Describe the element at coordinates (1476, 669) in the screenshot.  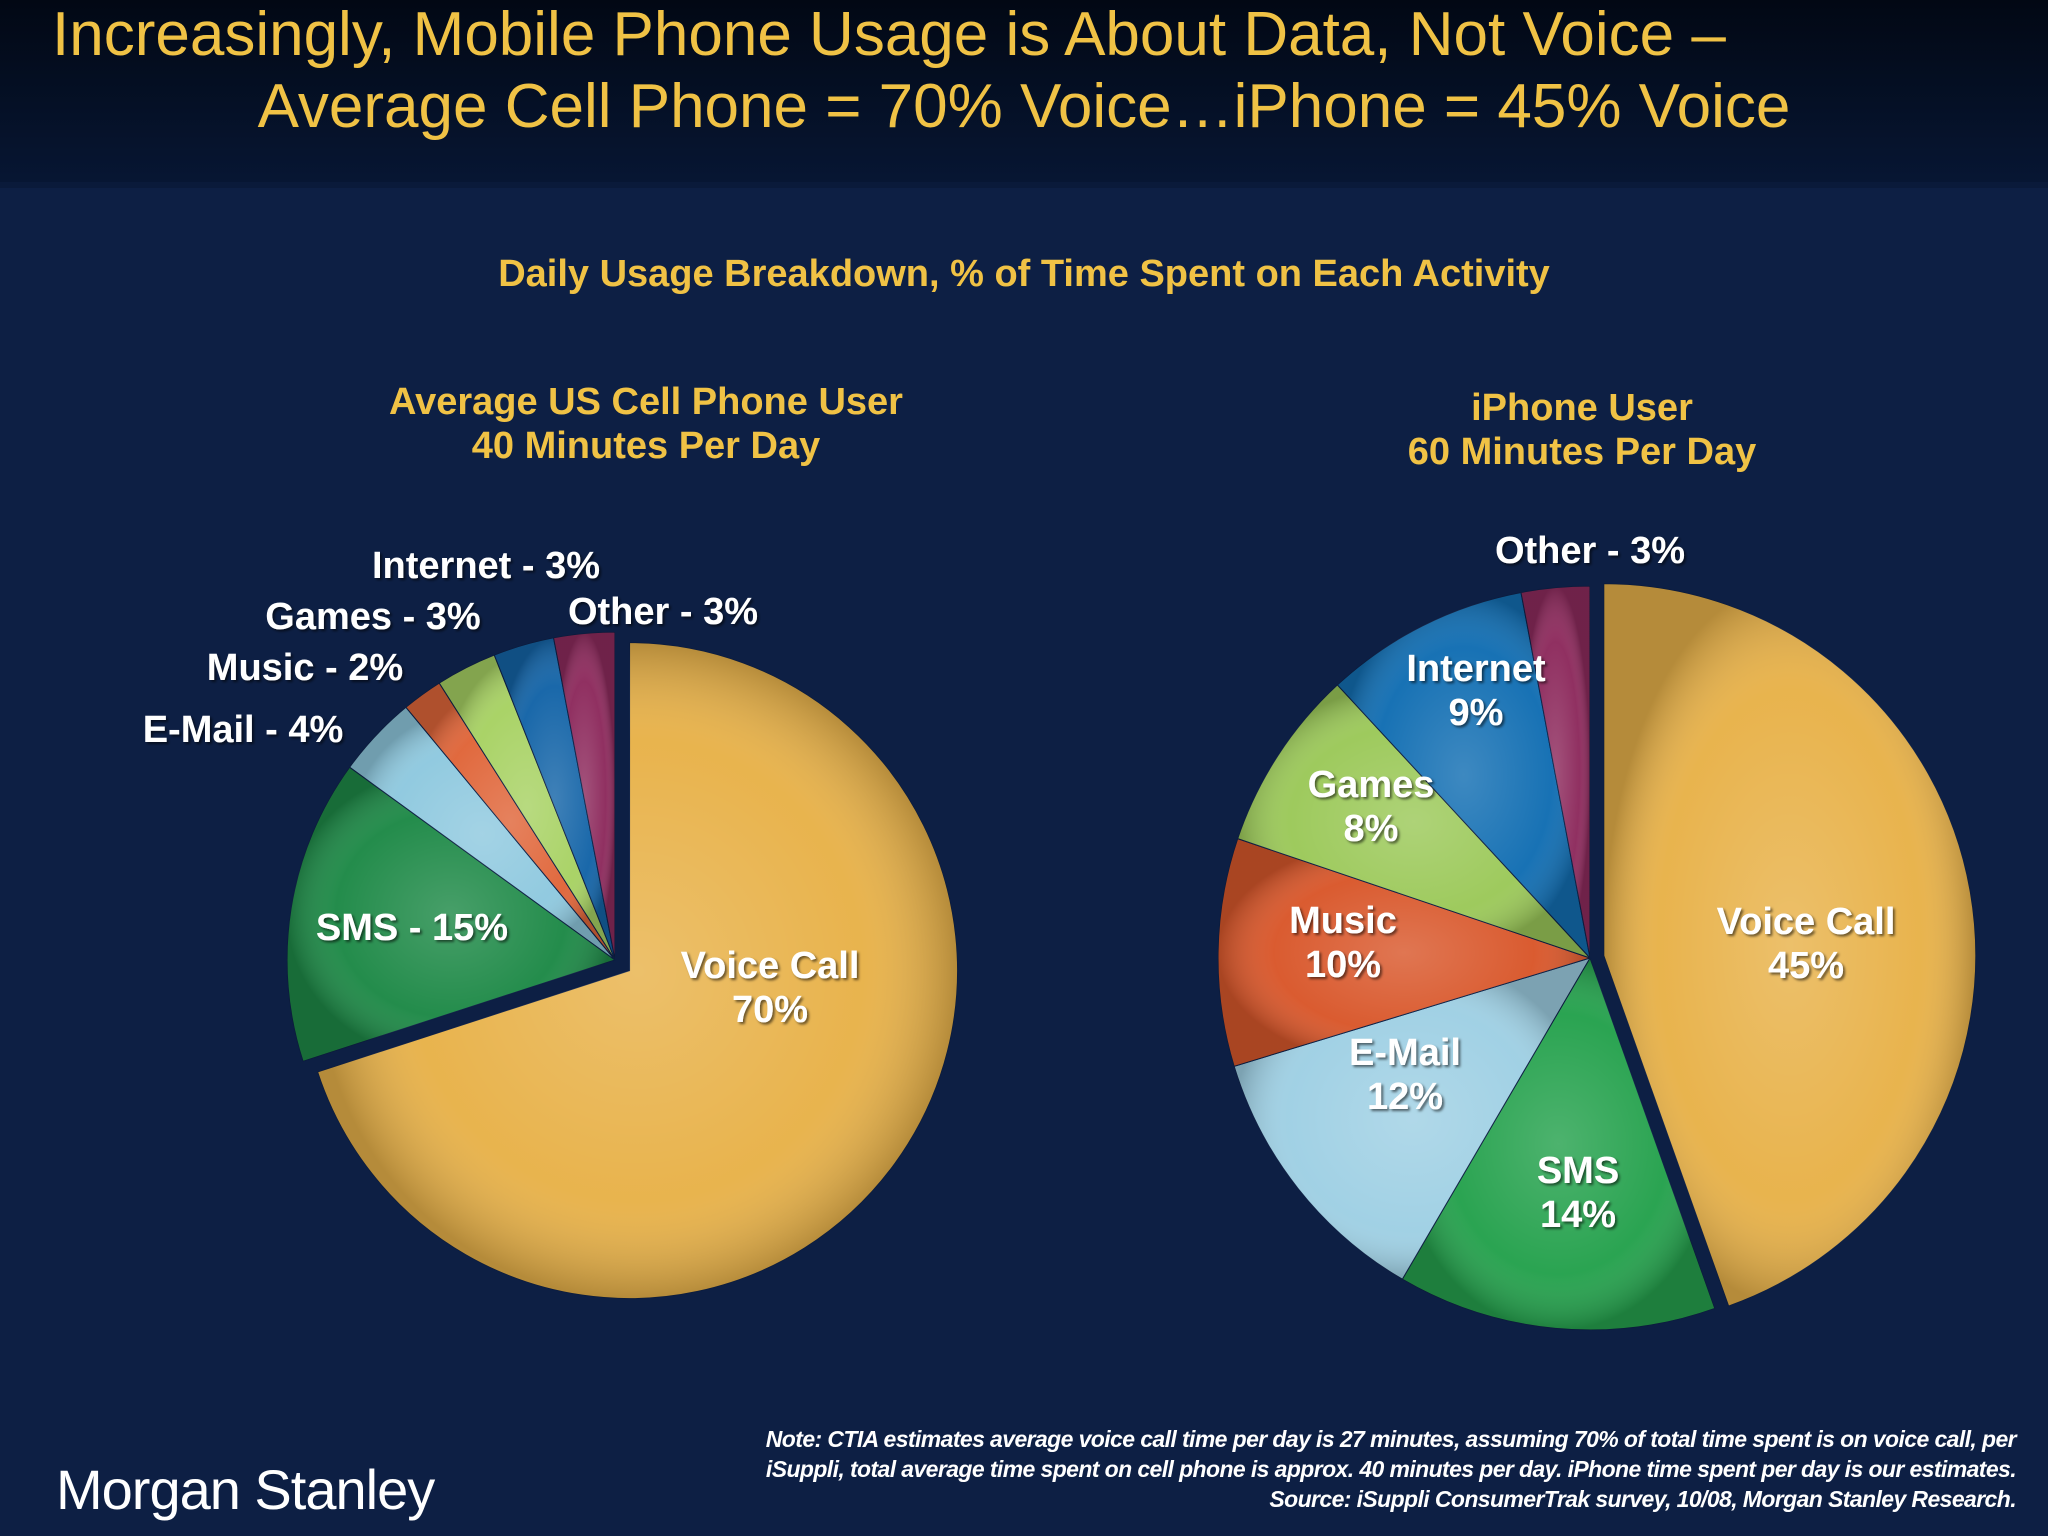
I see `right-label-internet: Internet` at that location.